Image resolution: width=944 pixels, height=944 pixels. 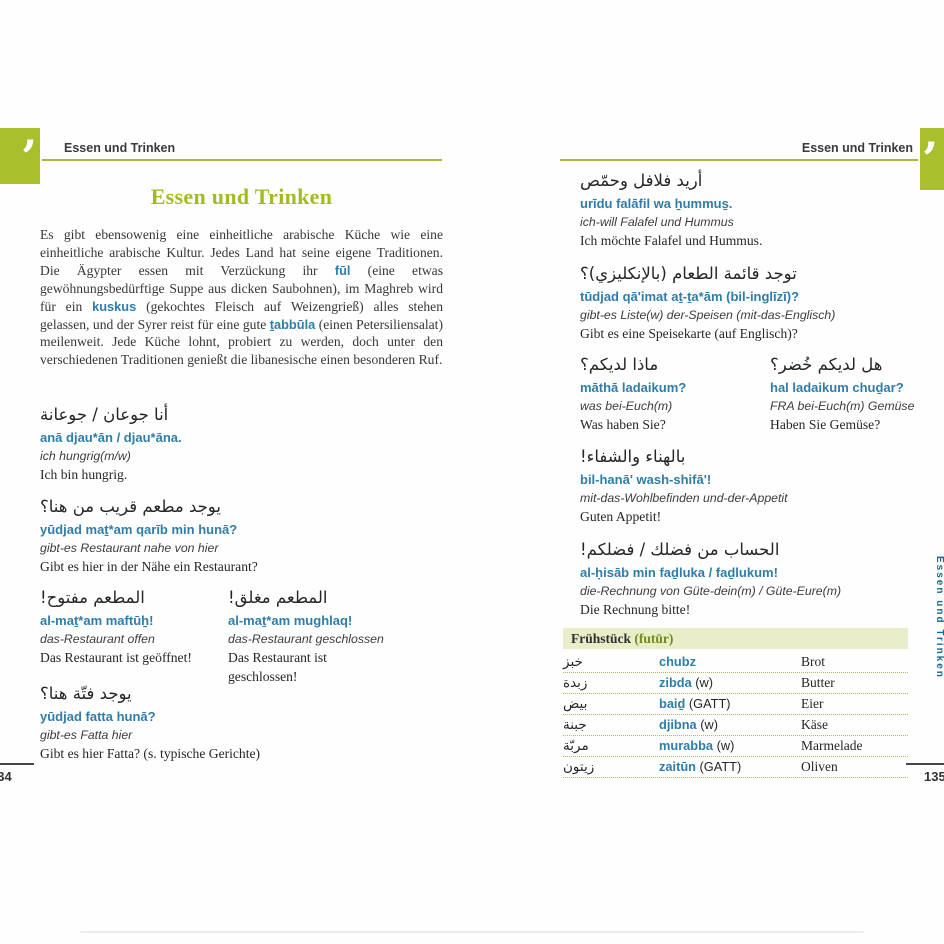 I want to click on gloss-line: das-Restaurant offen, so click(x=97, y=639).